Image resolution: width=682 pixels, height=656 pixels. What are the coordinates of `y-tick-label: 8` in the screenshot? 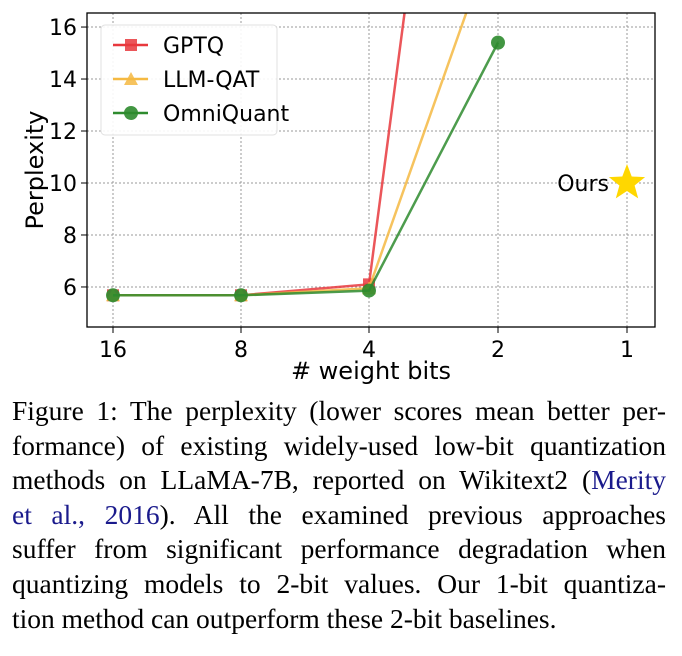 It's located at (70, 236).